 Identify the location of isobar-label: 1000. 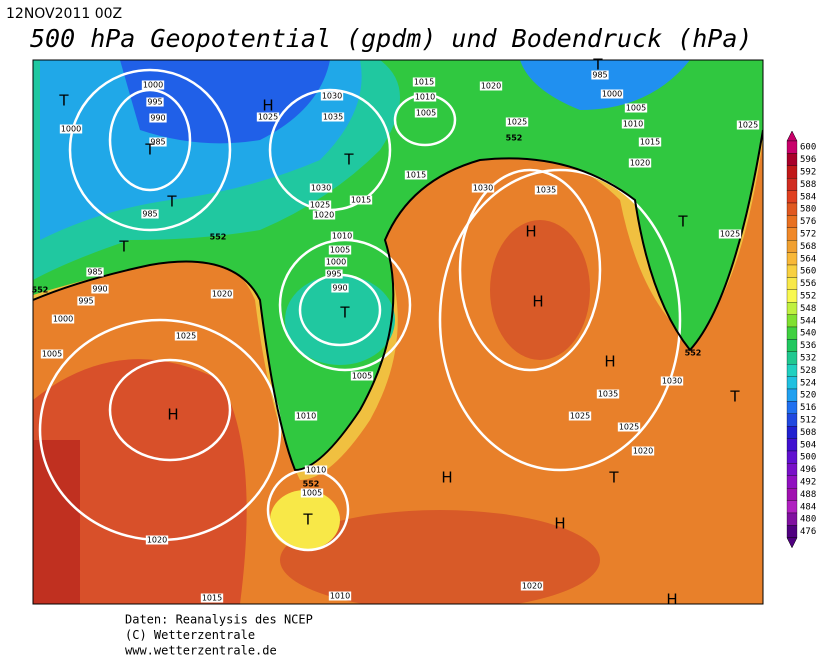
(71, 129).